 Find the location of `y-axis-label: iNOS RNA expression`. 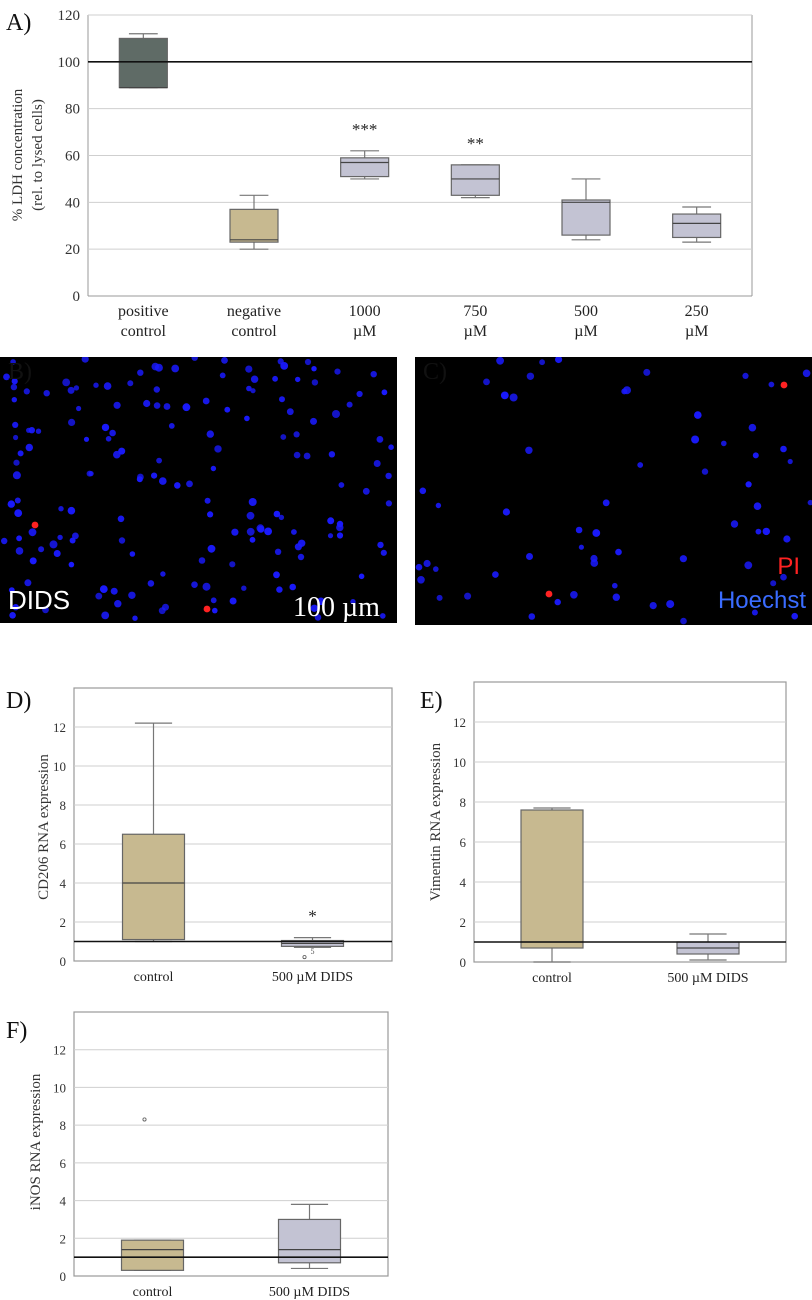

y-axis-label: iNOS RNA expression is located at coordinates (36, 1141).